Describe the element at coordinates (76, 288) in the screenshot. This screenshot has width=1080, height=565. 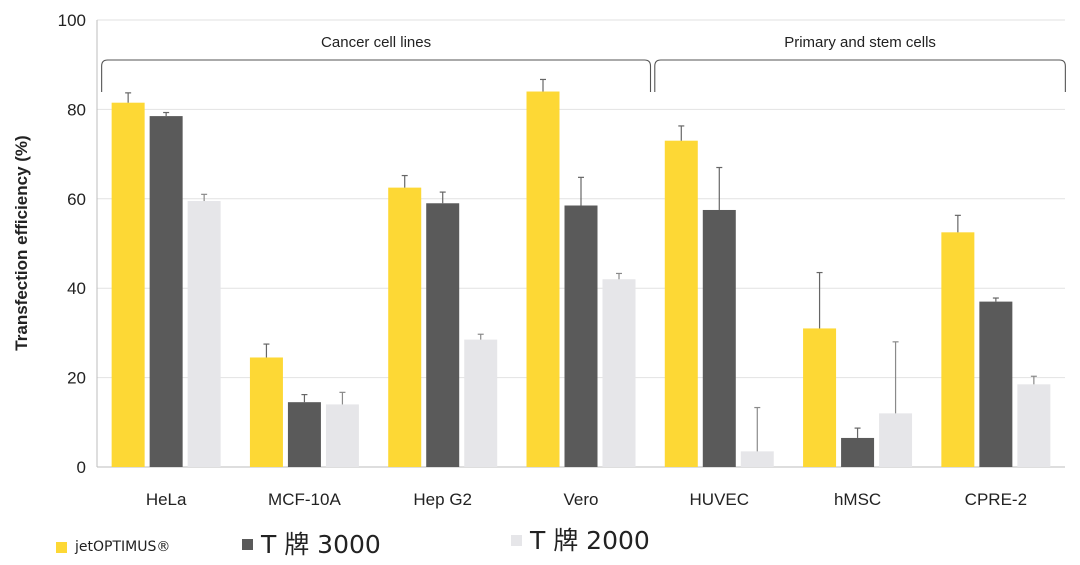
I see `y-tick-label: 40` at that location.